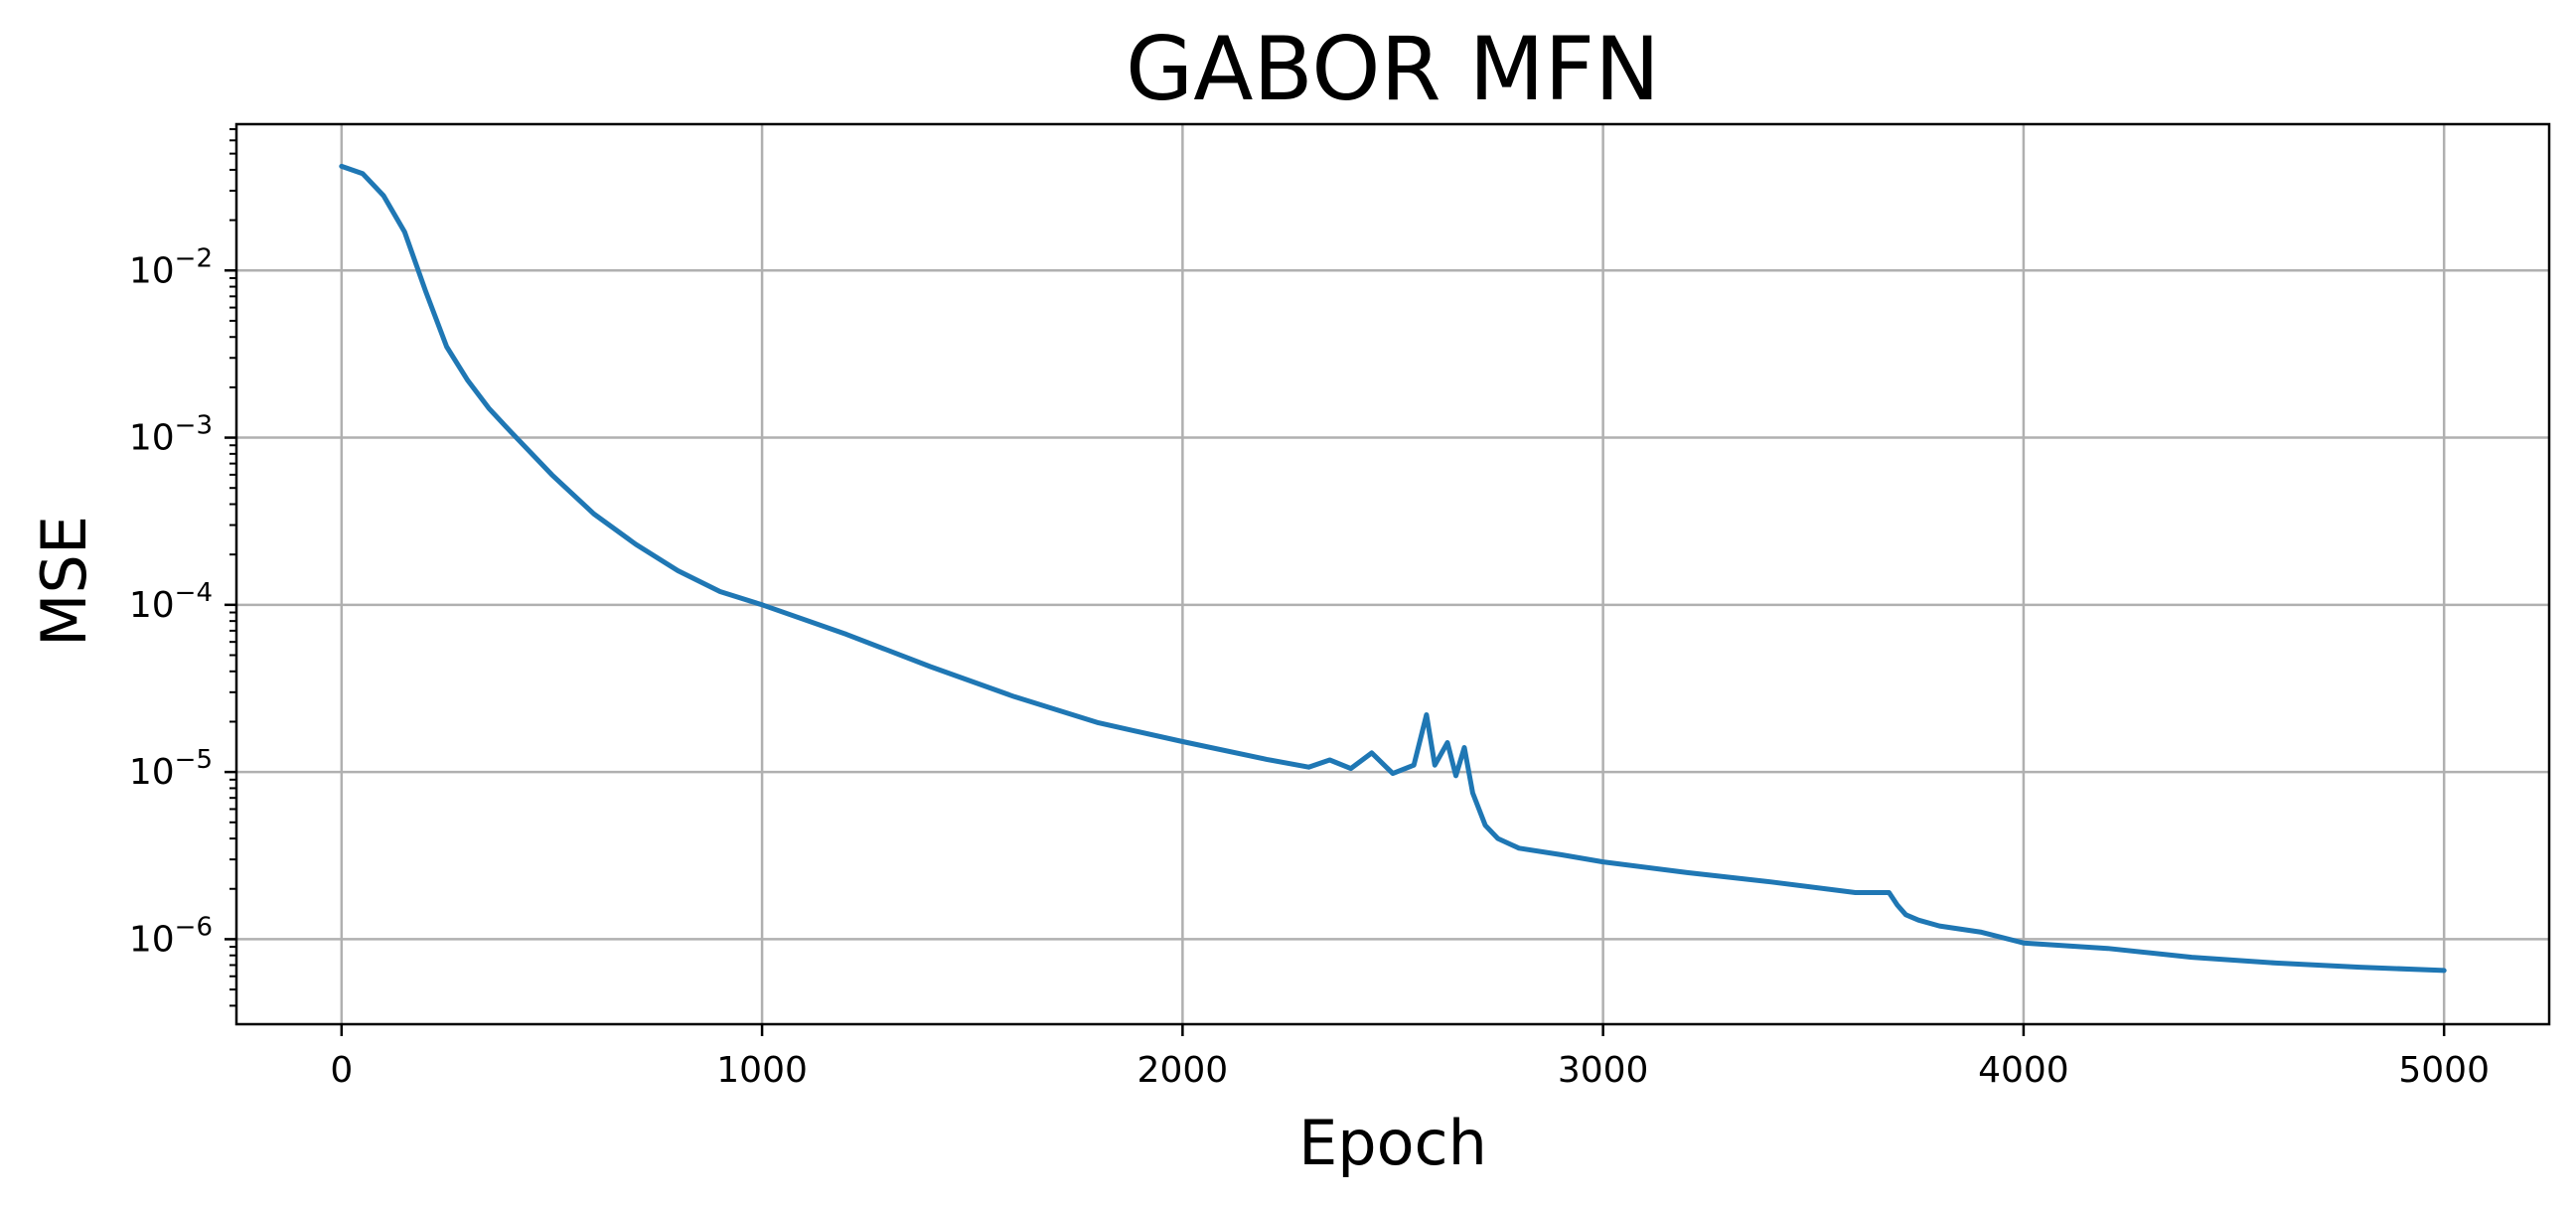 The width and height of the screenshot is (2576, 1207). What do you see at coordinates (2023, 1070) in the screenshot?
I see `x-tick-label: 4000` at bounding box center [2023, 1070].